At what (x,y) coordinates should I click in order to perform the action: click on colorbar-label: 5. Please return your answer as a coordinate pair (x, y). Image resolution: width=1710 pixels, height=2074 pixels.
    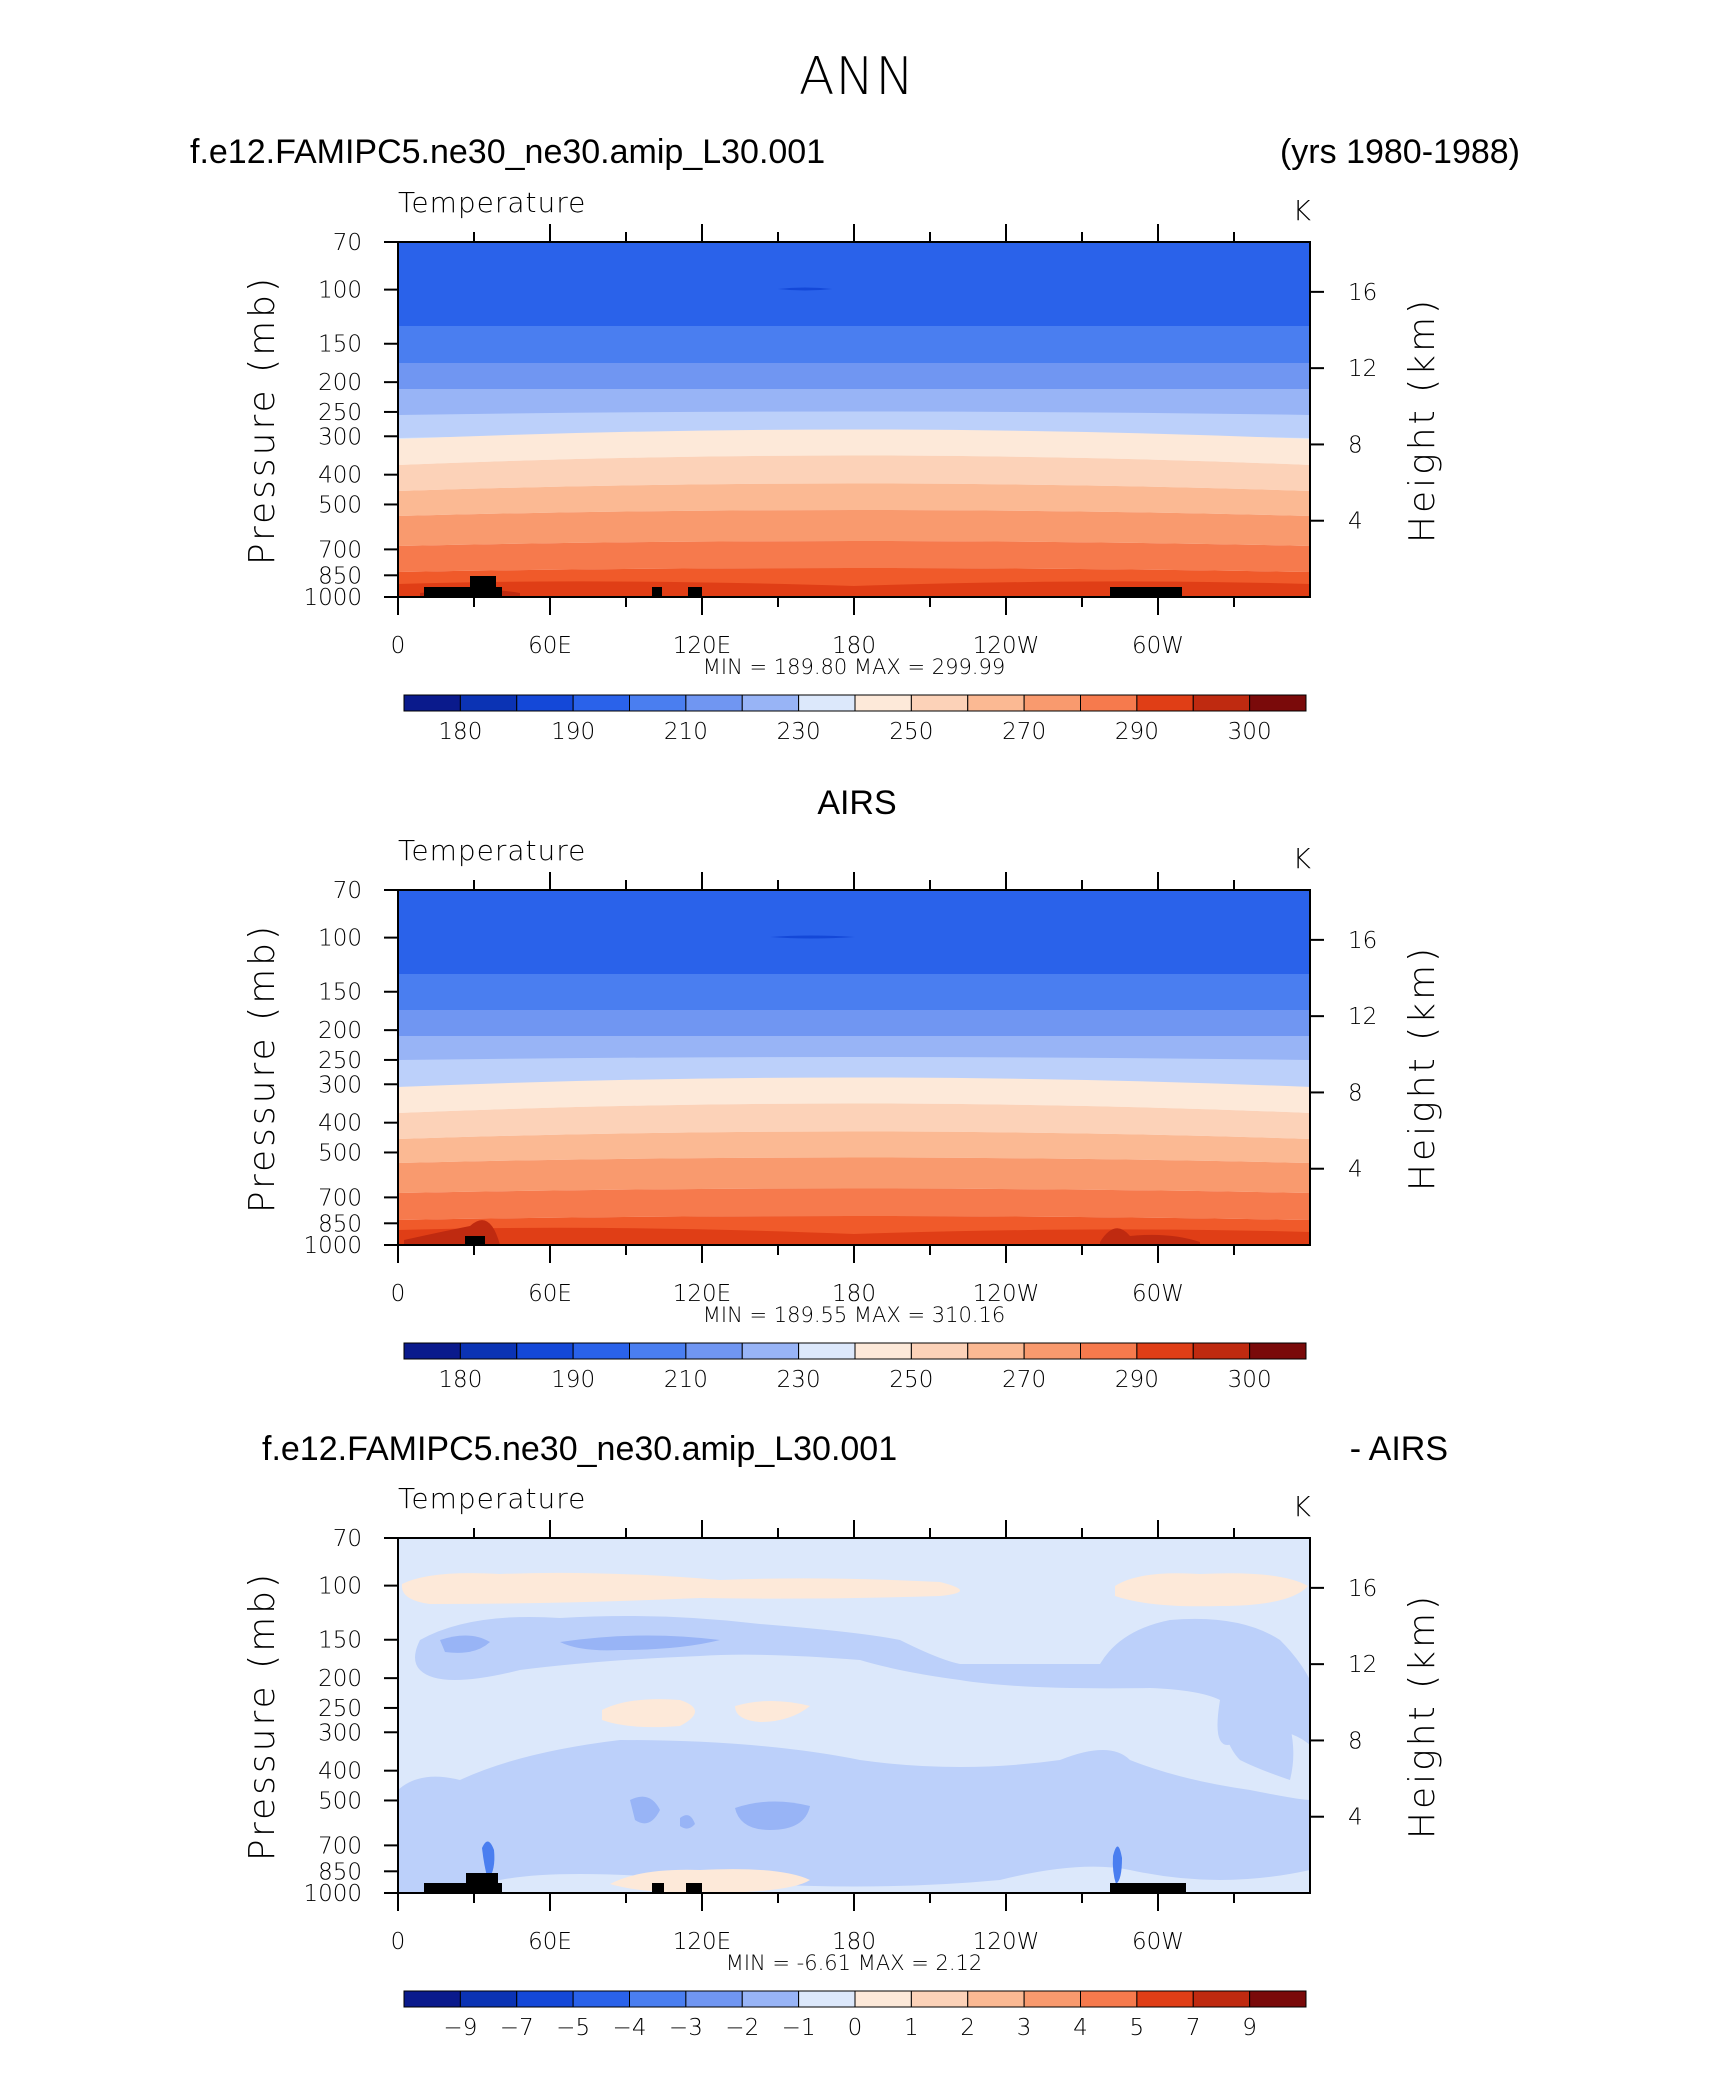
    Looking at the image, I should click on (1137, 2028).